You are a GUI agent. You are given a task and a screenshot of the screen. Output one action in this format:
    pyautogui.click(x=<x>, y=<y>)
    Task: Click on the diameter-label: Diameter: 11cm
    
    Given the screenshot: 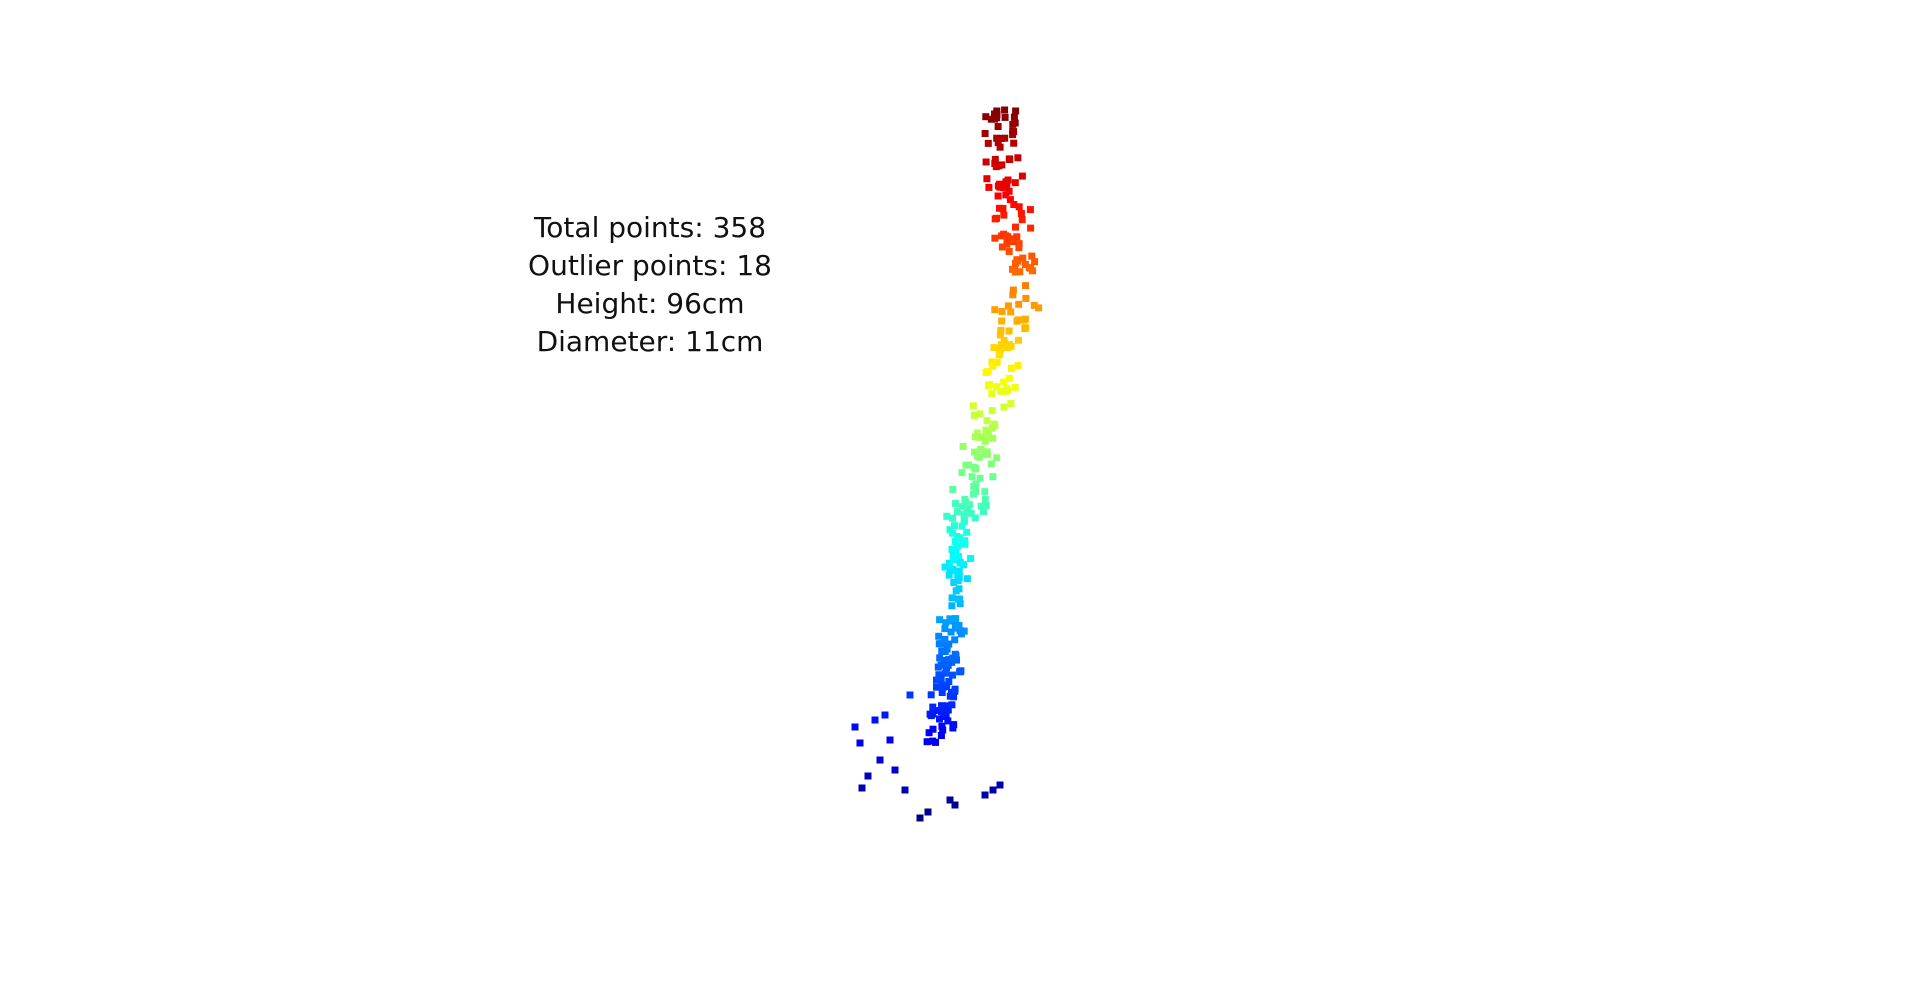 What is the action you would take?
    pyautogui.click(x=650, y=341)
    